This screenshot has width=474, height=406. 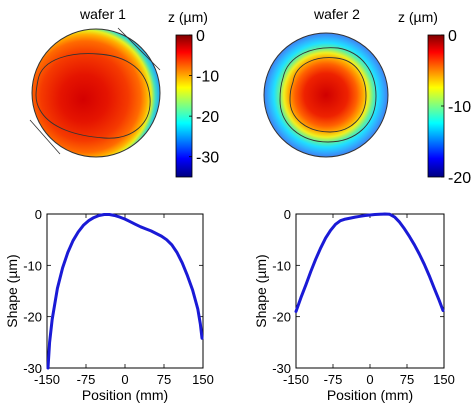 I want to click on wafer-1-colorbar-label: z (µm), so click(x=188, y=17).